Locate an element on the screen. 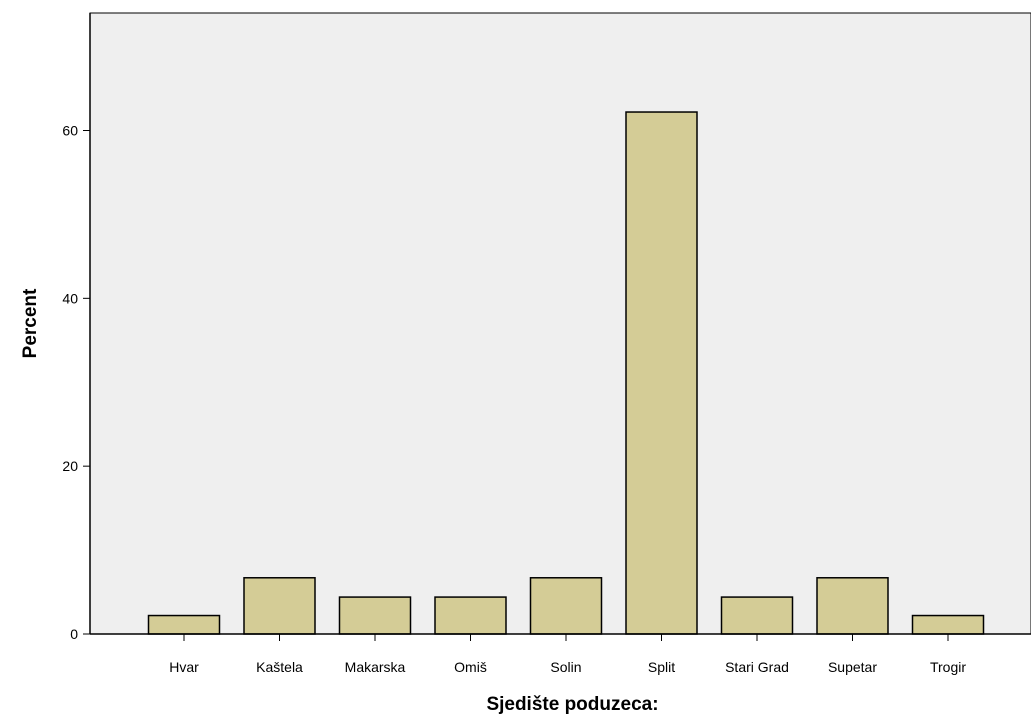 The image size is (1031, 725). x-tick-label: Makarska is located at coordinates (375, 667).